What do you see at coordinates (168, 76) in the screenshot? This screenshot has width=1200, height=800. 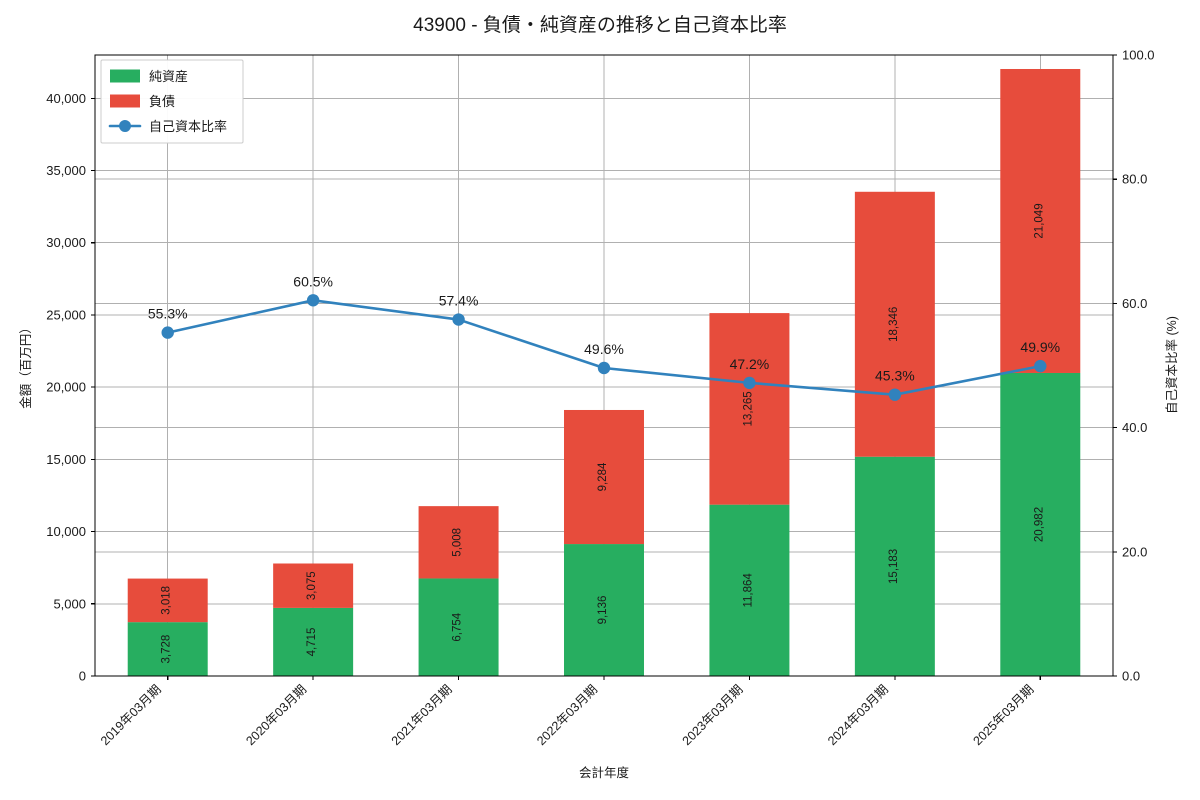 I see `legend-label: 純資産` at bounding box center [168, 76].